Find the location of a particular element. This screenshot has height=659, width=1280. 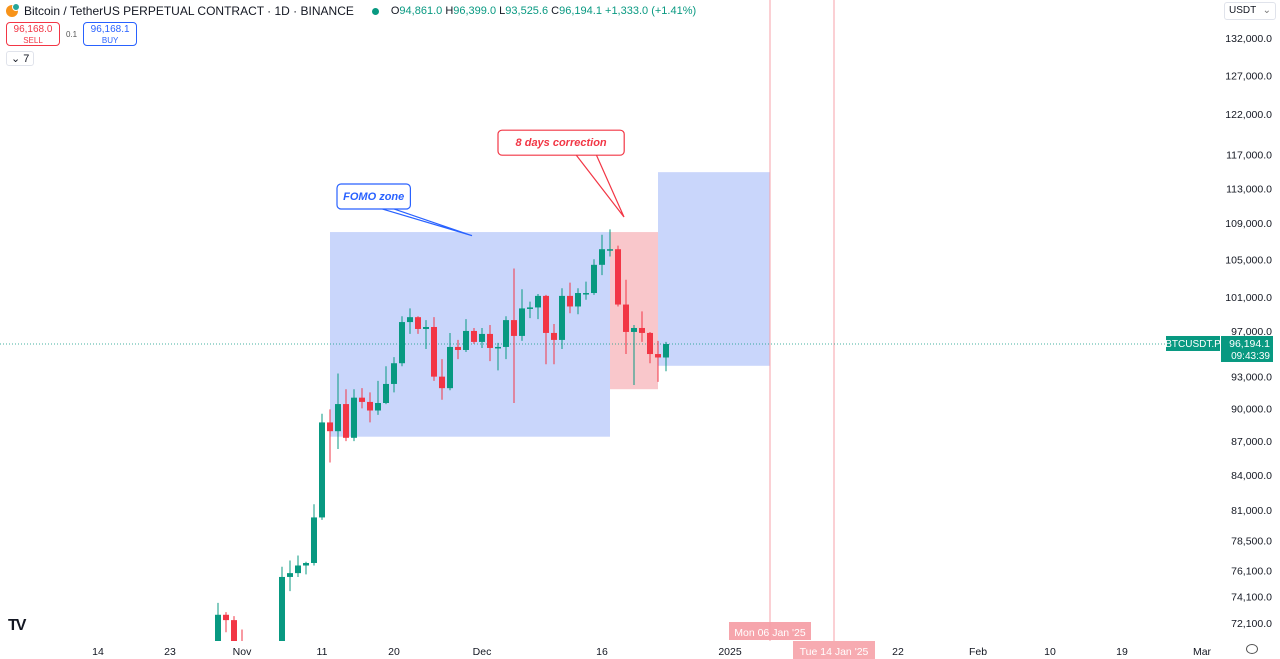

ticker-label: BTCUSDT.P is located at coordinates (1193, 344).